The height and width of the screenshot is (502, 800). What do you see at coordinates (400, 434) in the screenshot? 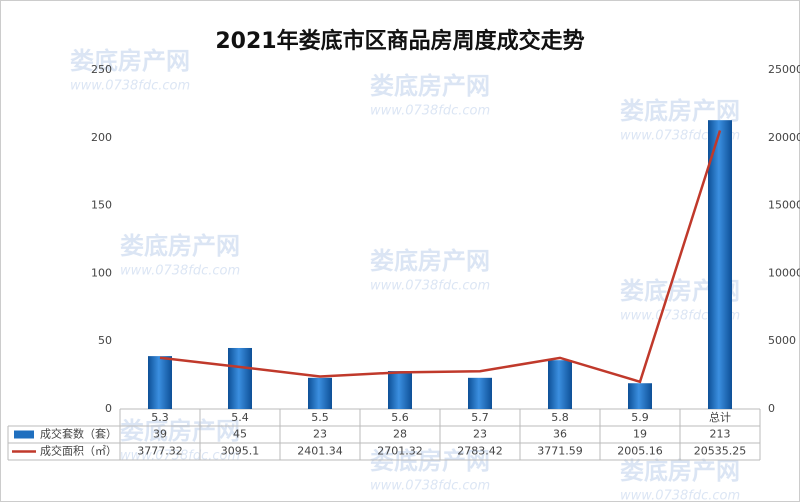
I see `table-value: 28` at bounding box center [400, 434].